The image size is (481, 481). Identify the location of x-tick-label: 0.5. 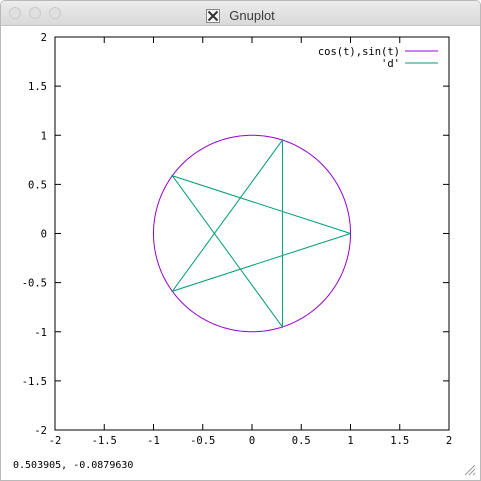
(301, 441).